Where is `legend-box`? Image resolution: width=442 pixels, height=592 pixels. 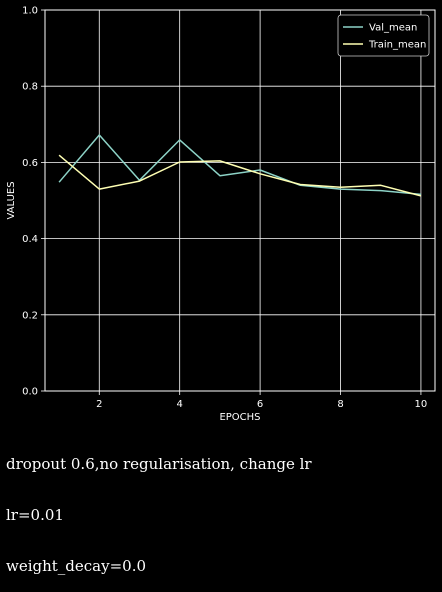
legend-box is located at coordinates (383, 35).